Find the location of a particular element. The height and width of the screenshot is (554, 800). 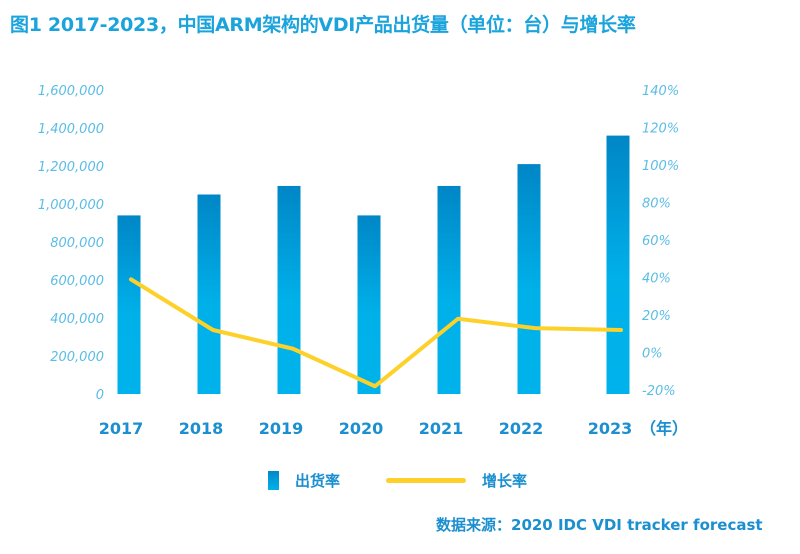

legend-bar-swatch is located at coordinates (273, 480).